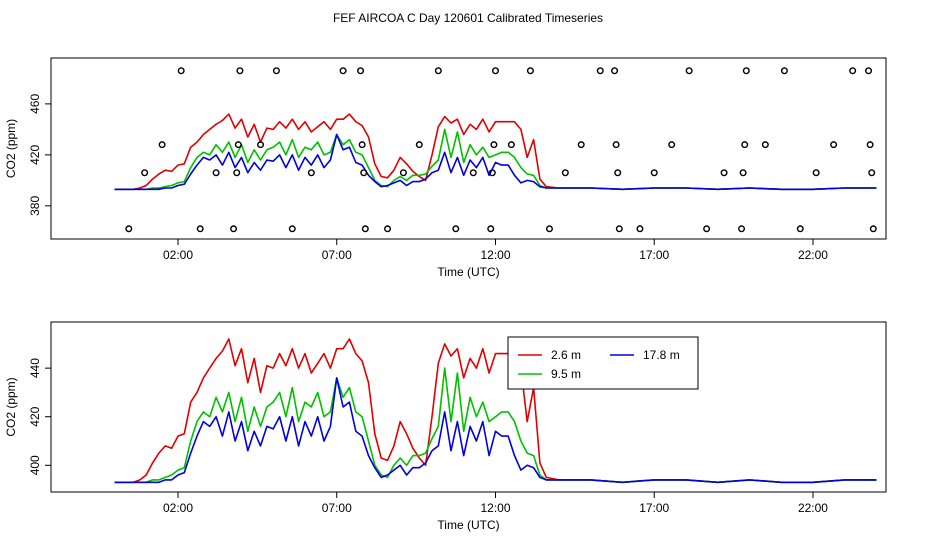 The height and width of the screenshot is (540, 936). What do you see at coordinates (35, 465) in the screenshot?
I see `y-tick-label: 400` at bounding box center [35, 465].